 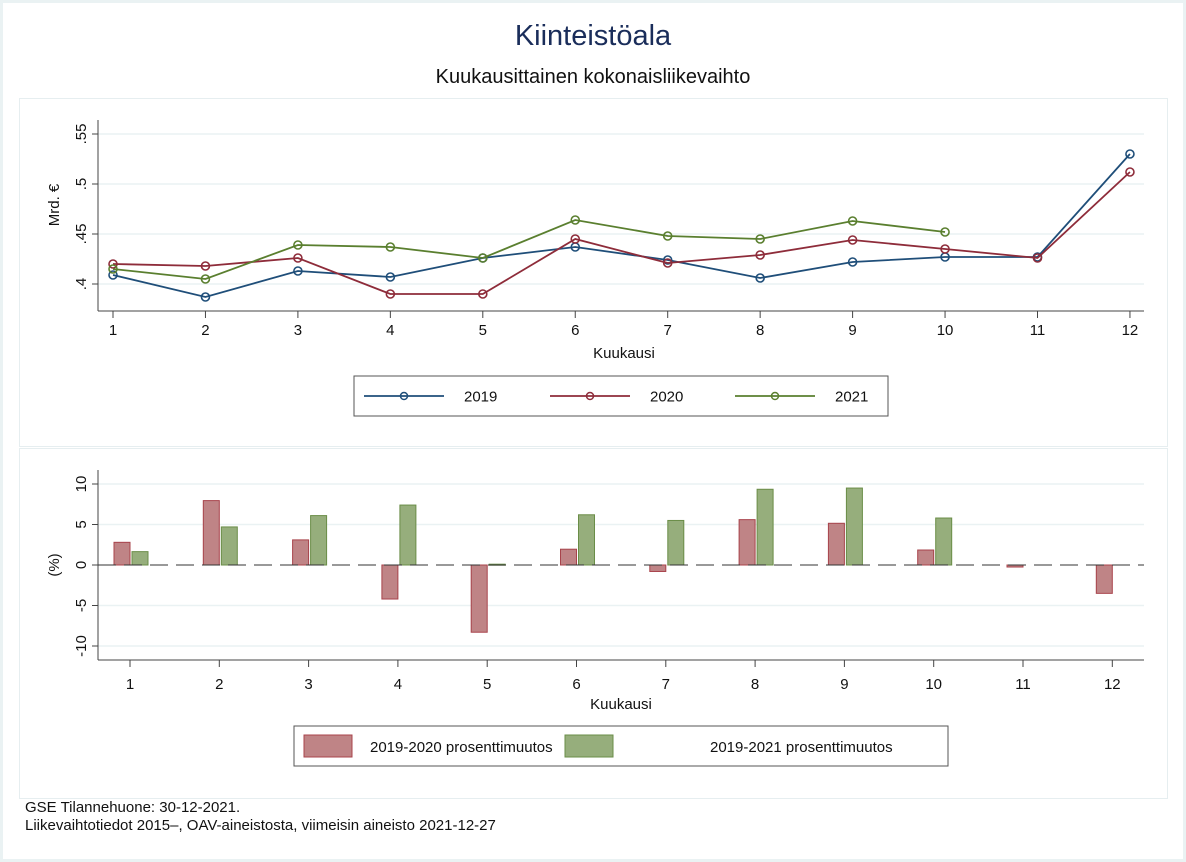 I want to click on top-x-tick-label: 9, so click(x=852, y=330).